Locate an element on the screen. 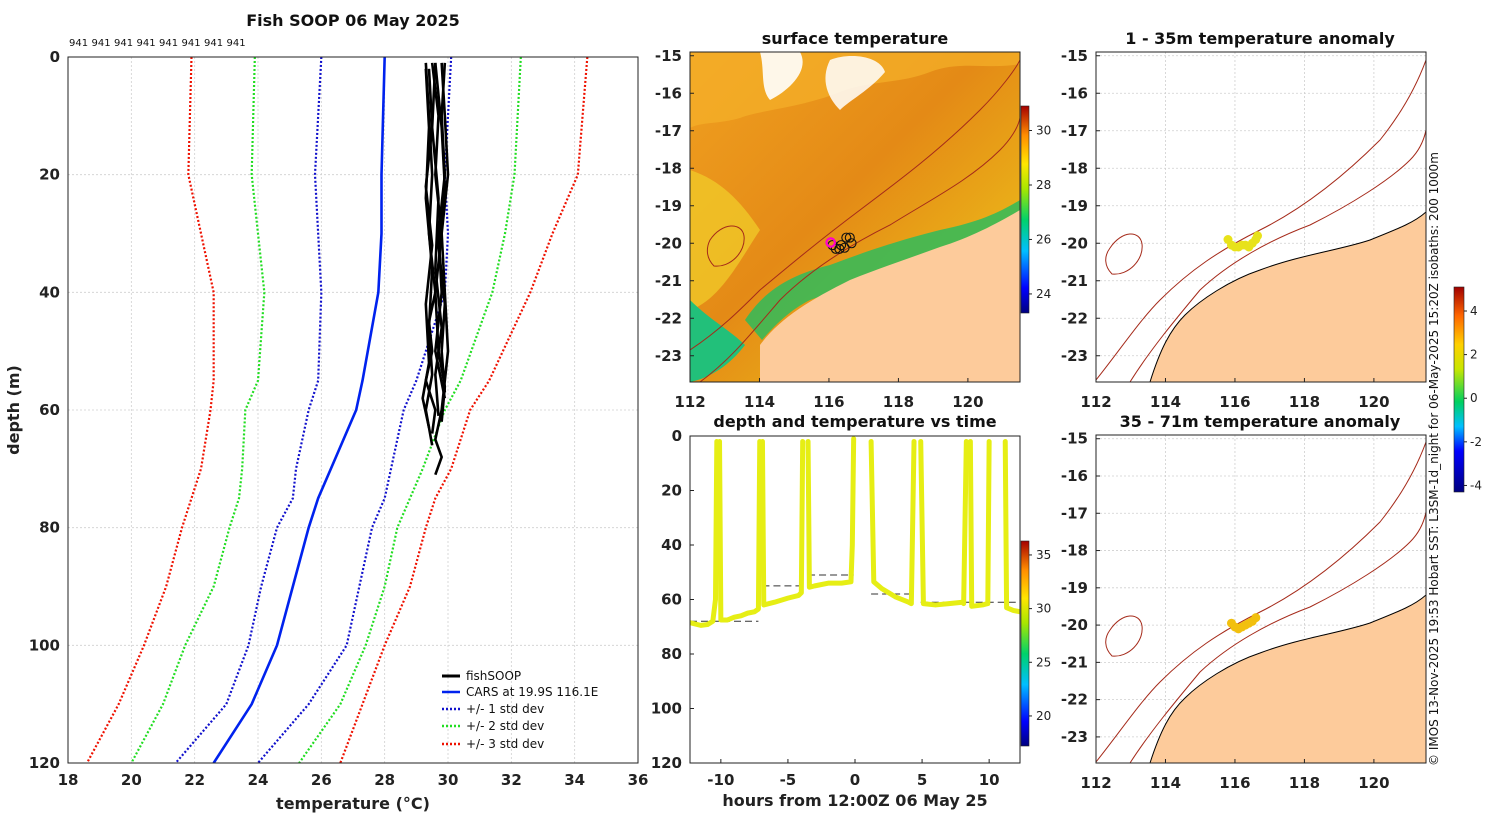 Image resolution: width=1500 pixels, height=820 pixels. sst-x-ticks: 112 114 116 118 120 is located at coordinates (829, 394).